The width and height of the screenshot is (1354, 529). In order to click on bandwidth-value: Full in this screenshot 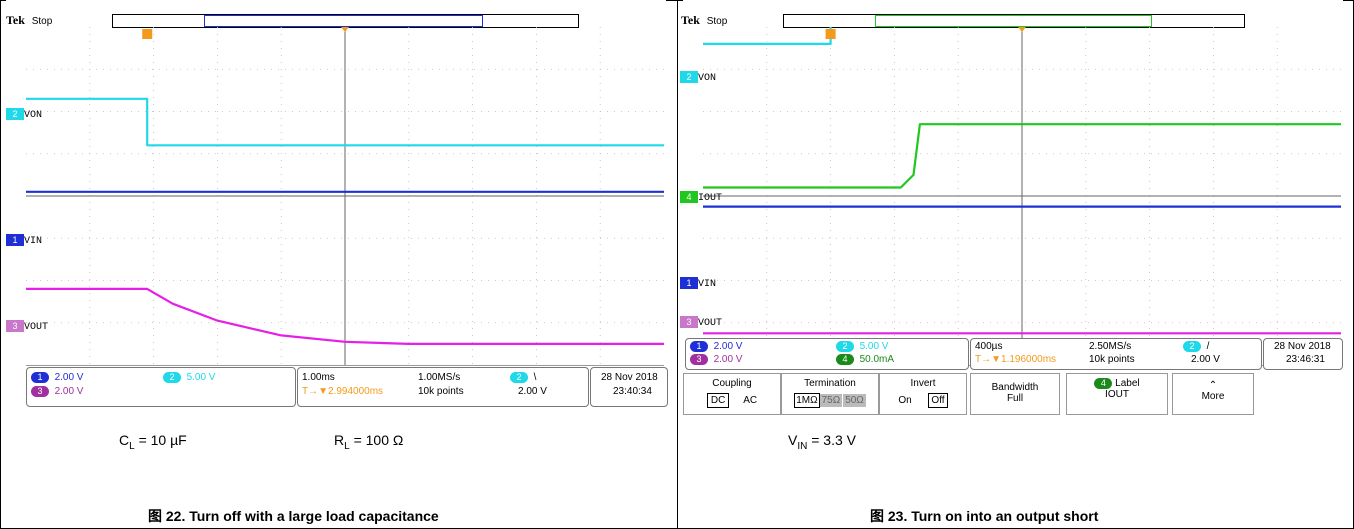, I will do `click(1015, 398)`.